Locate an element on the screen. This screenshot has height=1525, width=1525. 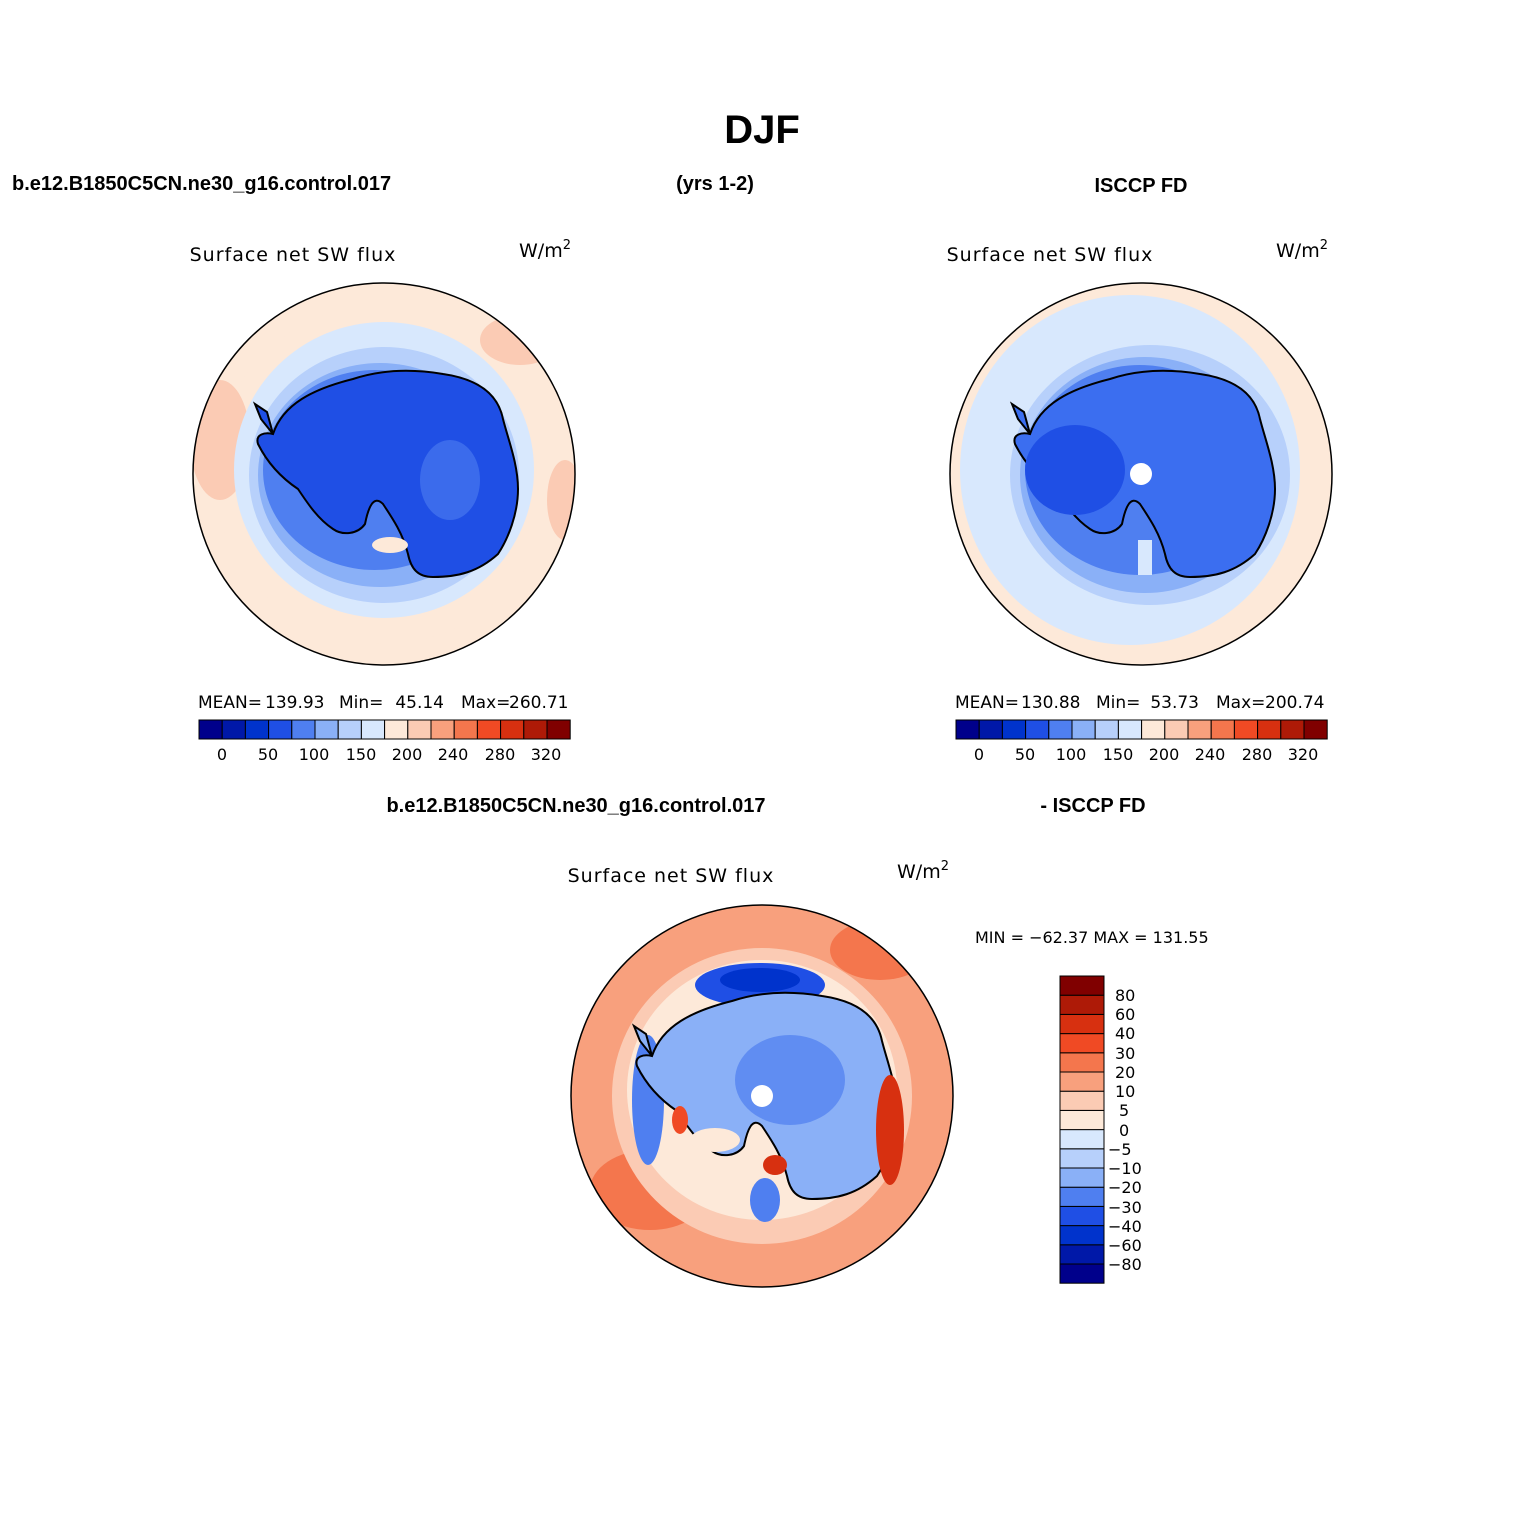
obs-map is located at coordinates (1141, 474).